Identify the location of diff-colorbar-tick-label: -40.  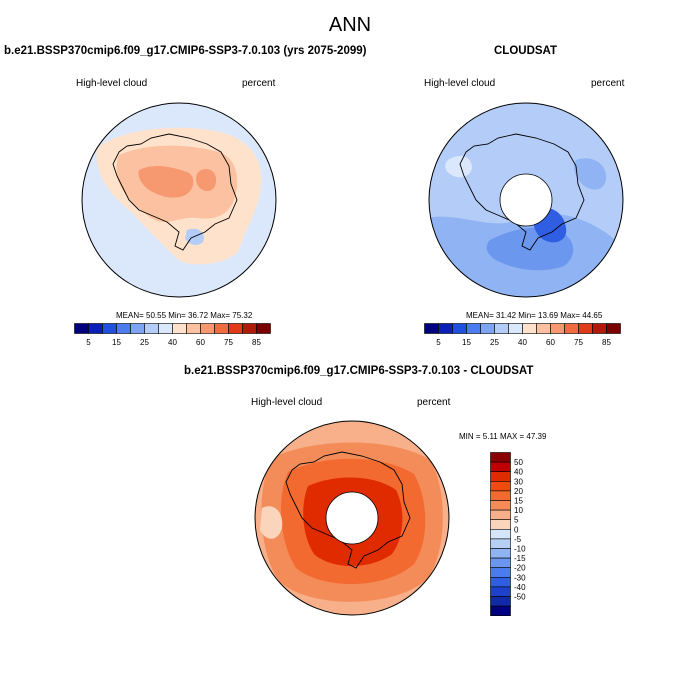
(520, 587).